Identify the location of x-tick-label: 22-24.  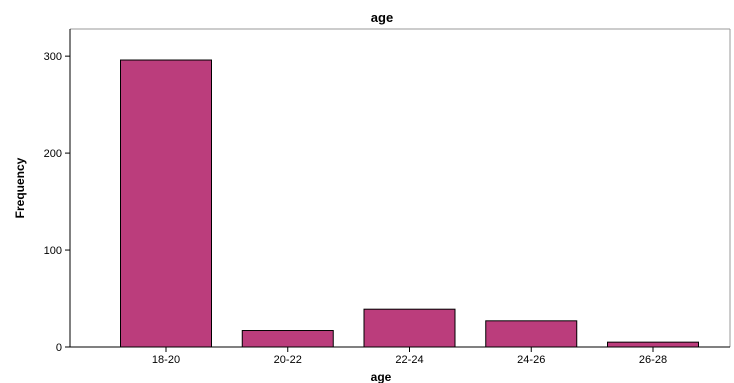
(409, 360).